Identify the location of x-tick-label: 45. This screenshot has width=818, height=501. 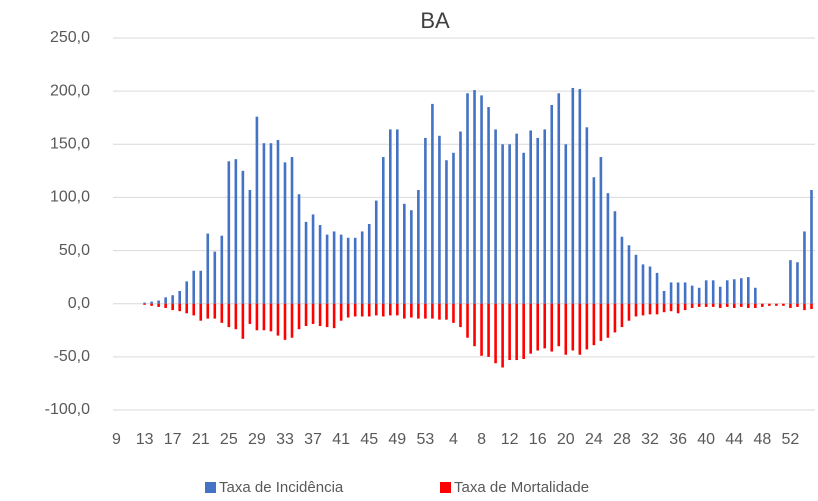
(369, 439).